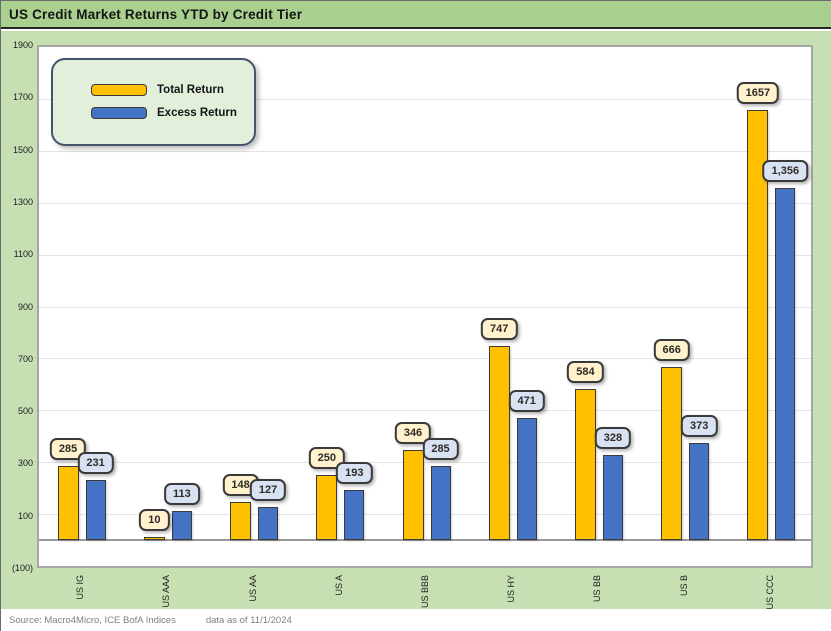 This screenshot has height=631, width=831. What do you see at coordinates (154, 539) in the screenshot?
I see `total-return-bar-us-aaa` at bounding box center [154, 539].